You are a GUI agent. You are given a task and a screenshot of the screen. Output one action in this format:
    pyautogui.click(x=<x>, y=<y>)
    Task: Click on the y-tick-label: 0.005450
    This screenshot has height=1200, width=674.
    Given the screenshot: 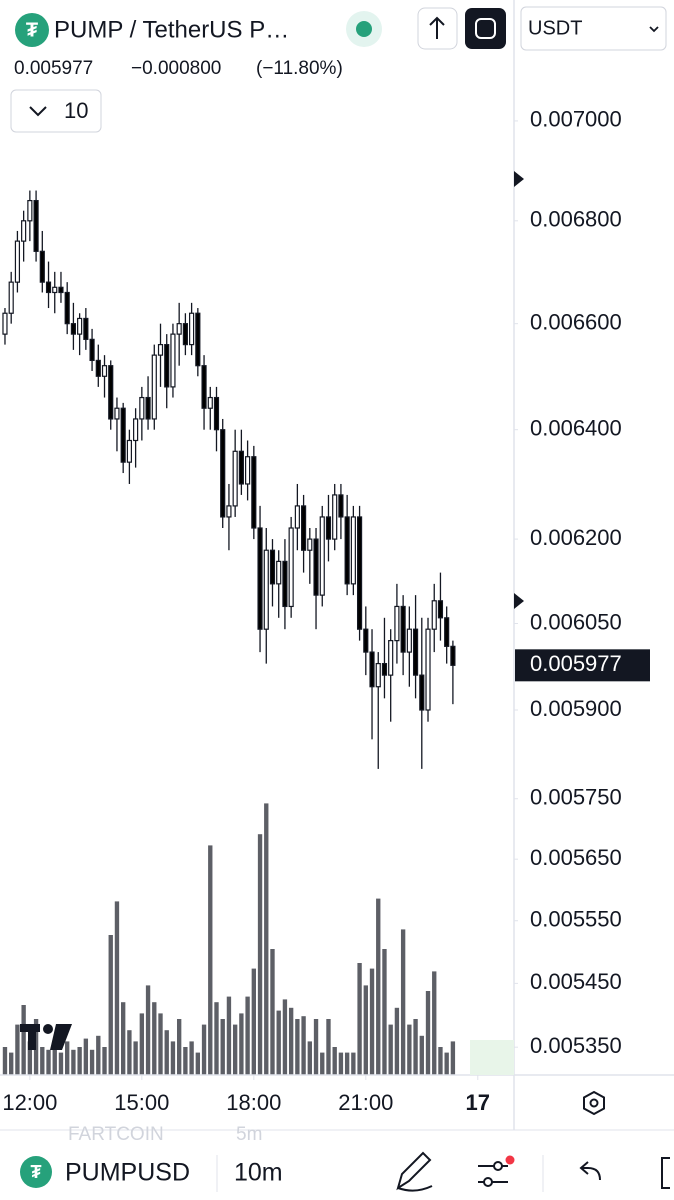 What is the action you would take?
    pyautogui.click(x=576, y=981)
    